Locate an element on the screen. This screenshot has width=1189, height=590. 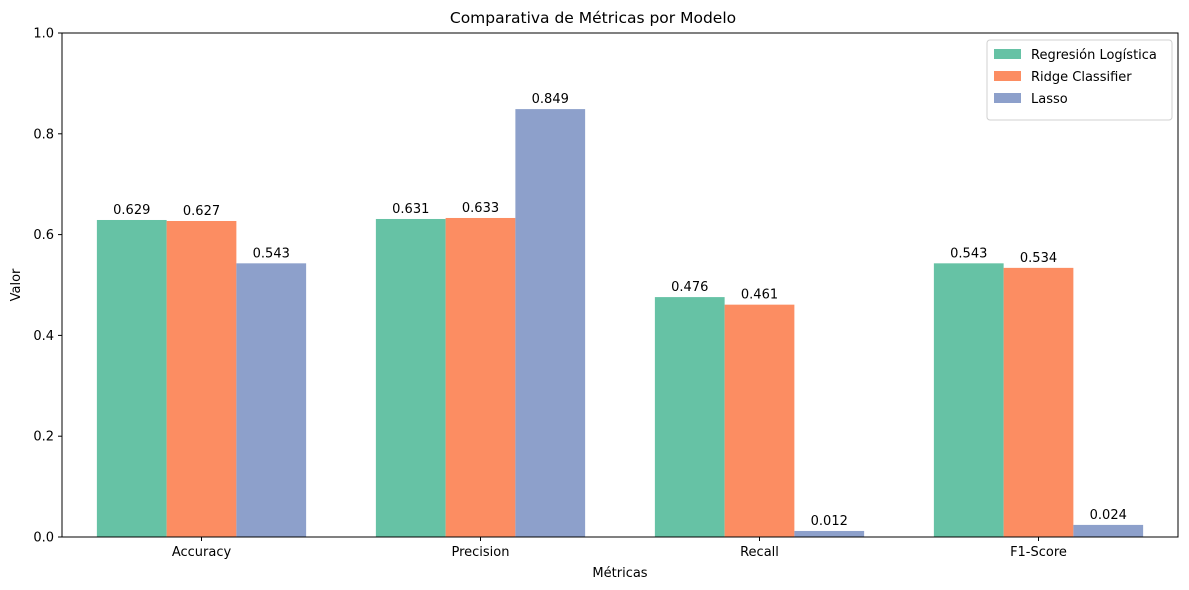
bar-value-label: 0.024 is located at coordinates (1108, 515).